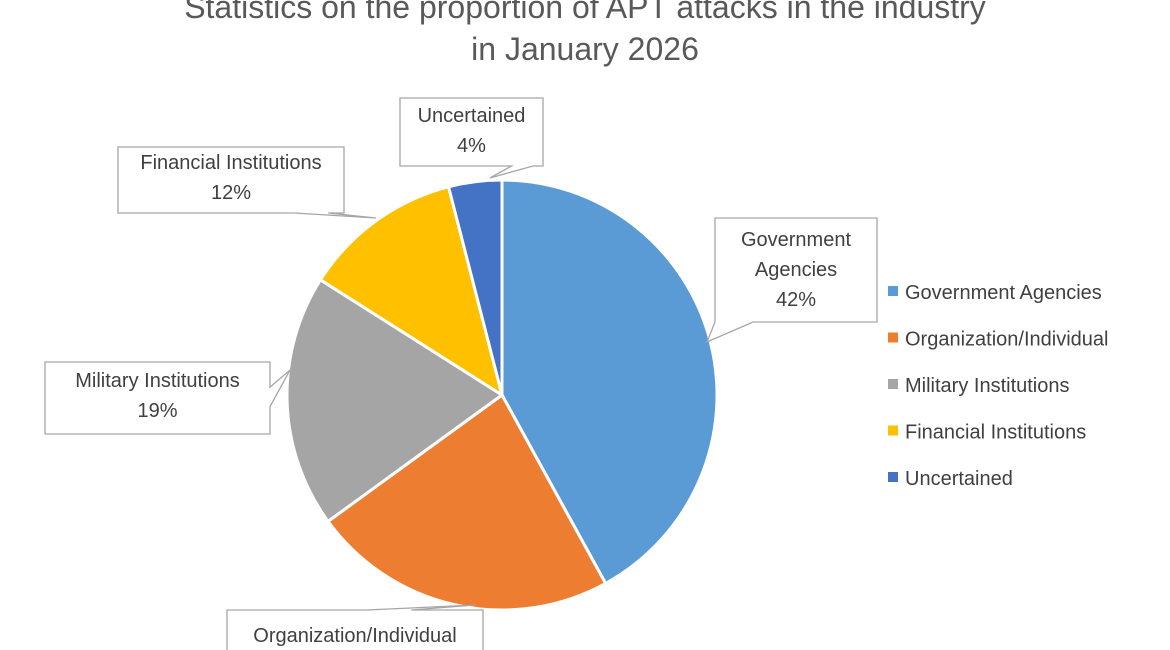 This screenshot has width=1170, height=650. Describe the element at coordinates (471, 146) in the screenshot. I see `callout-value-label: 4%` at that location.